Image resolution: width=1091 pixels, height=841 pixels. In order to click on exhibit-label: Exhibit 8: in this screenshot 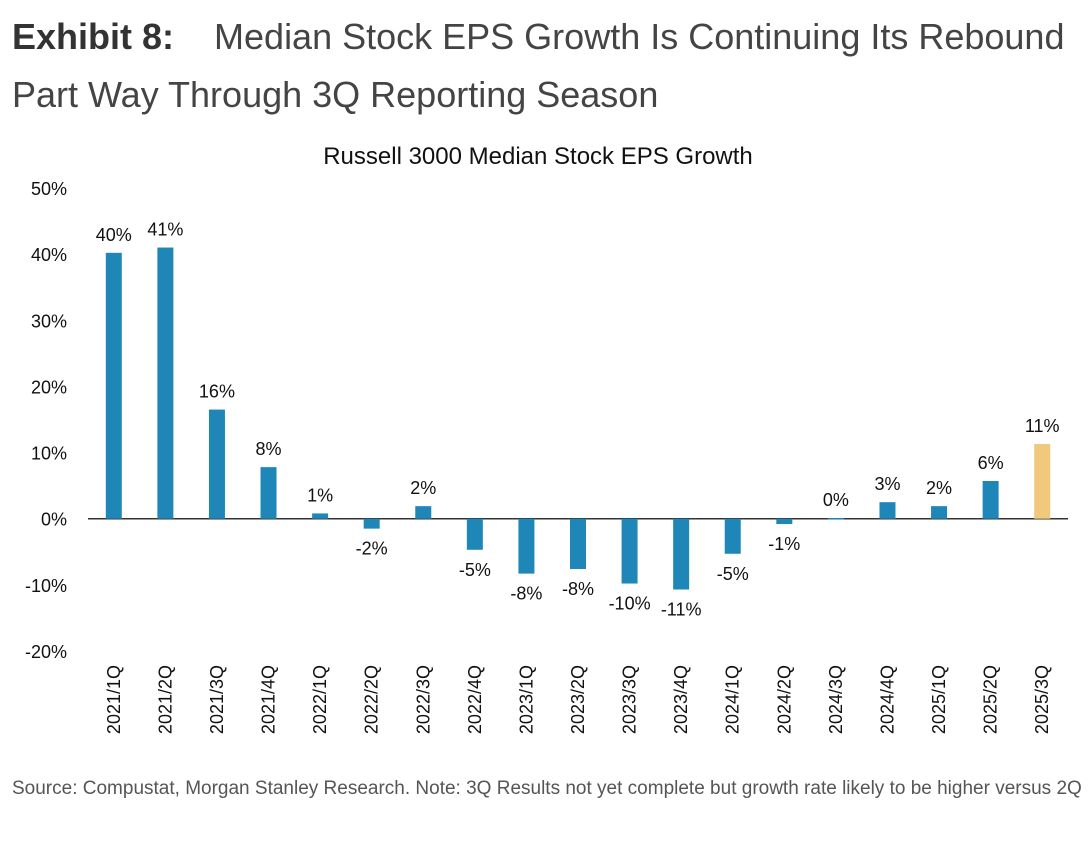, I will do `click(93, 36)`.